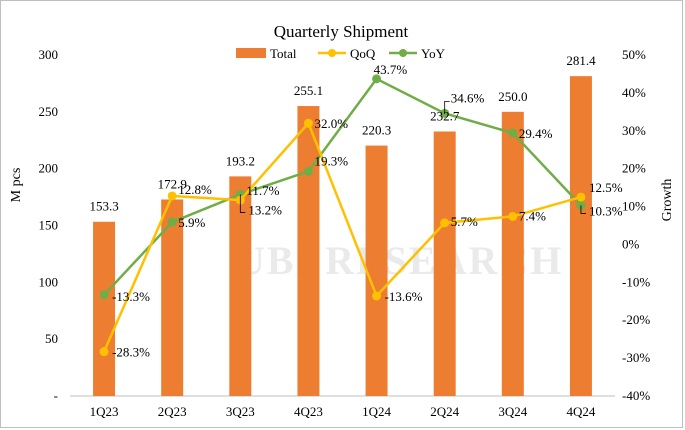 This screenshot has height=430, width=685. I want to click on yoy-data-label: 5.9%, so click(191, 222).